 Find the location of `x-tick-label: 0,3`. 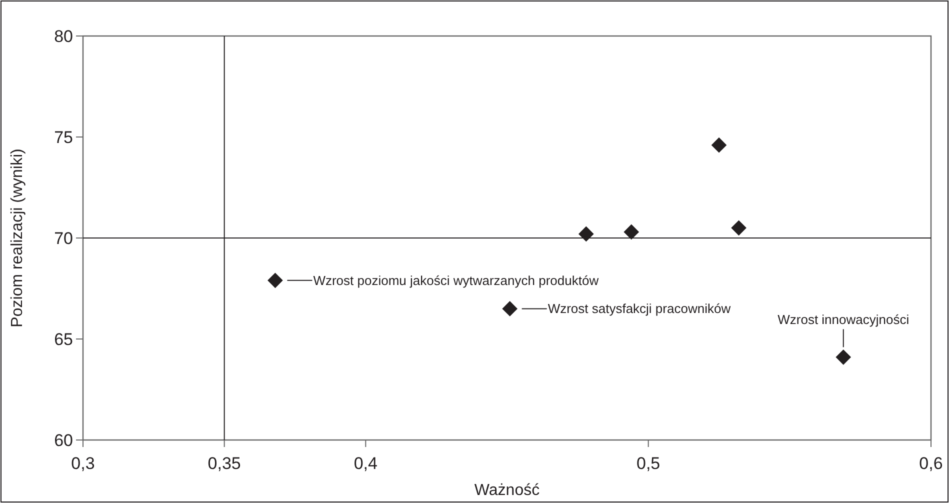

x-tick-label: 0,3 is located at coordinates (83, 463).